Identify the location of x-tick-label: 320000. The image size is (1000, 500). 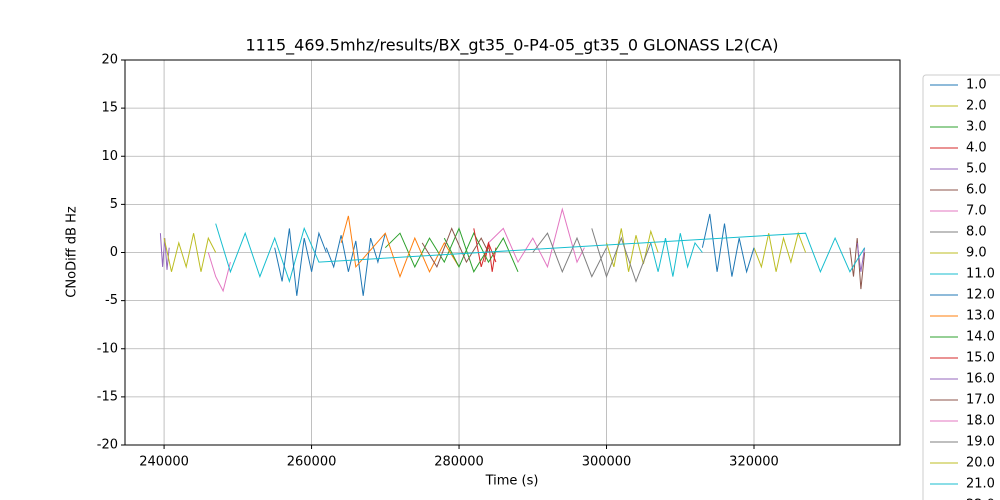
(754, 462).